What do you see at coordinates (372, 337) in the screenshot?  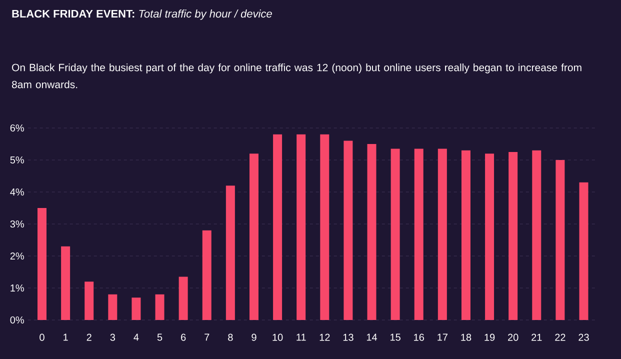 I see `x-tick-label: 14` at bounding box center [372, 337].